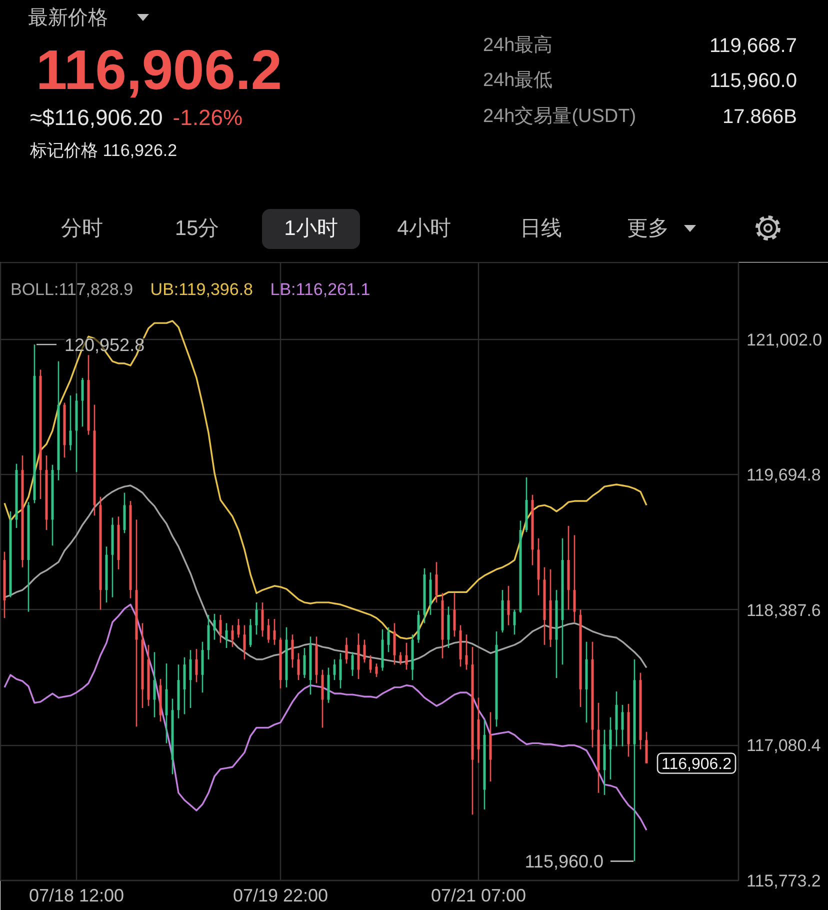 This screenshot has height=910, width=828. I want to click on text: 标记价格 116,926.2, so click(104, 151).